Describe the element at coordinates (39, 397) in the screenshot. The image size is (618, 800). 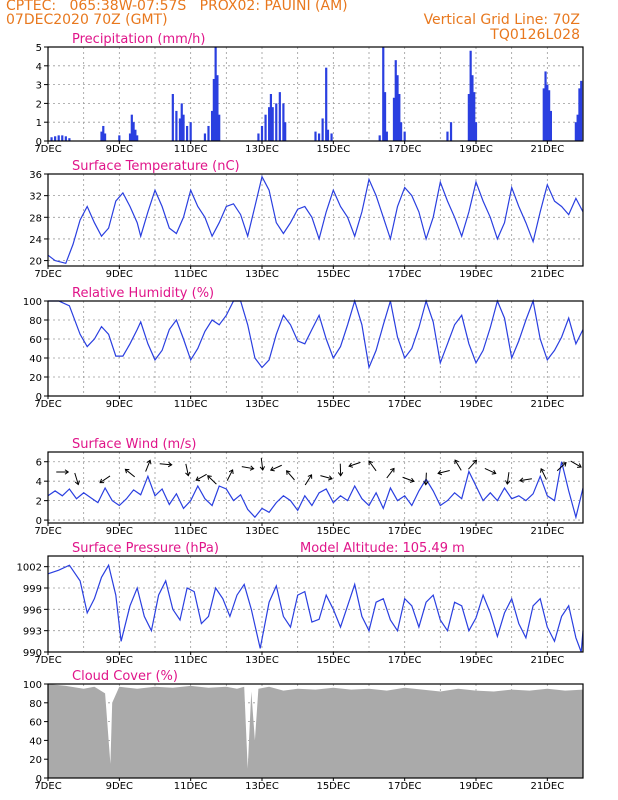
I see `ytick-label: 0` at that location.